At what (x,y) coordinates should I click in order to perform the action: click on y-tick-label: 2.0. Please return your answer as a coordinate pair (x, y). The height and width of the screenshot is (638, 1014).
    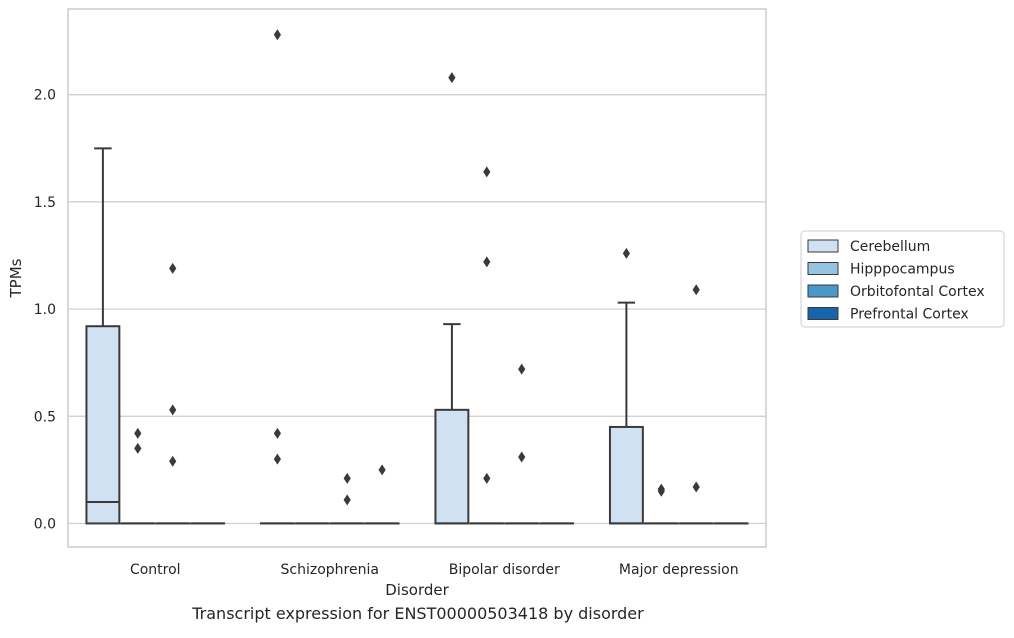
    Looking at the image, I should click on (45, 96).